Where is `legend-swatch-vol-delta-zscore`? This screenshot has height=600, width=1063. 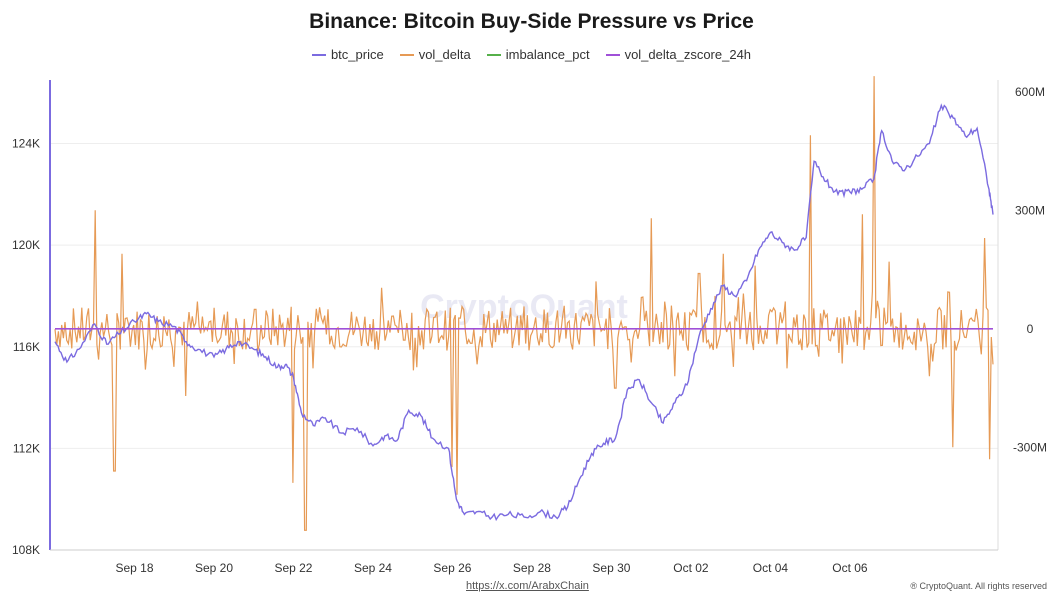 legend-swatch-vol-delta-zscore is located at coordinates (612, 54).